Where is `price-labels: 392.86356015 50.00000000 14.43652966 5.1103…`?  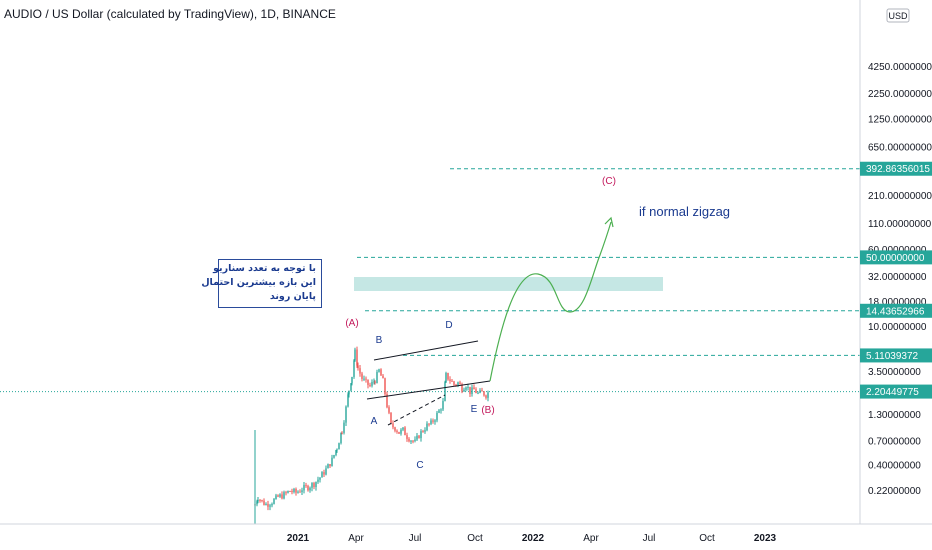 price-labels: 392.86356015 50.00000000 14.43652966 5.1103… is located at coordinates (896, 280).